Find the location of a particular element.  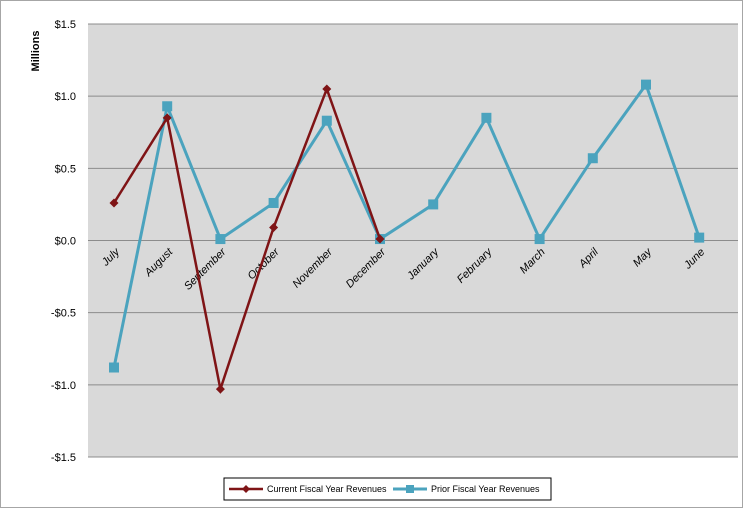

legend-item: Prior Fiscal Year Revenues is located at coordinates (466, 489).